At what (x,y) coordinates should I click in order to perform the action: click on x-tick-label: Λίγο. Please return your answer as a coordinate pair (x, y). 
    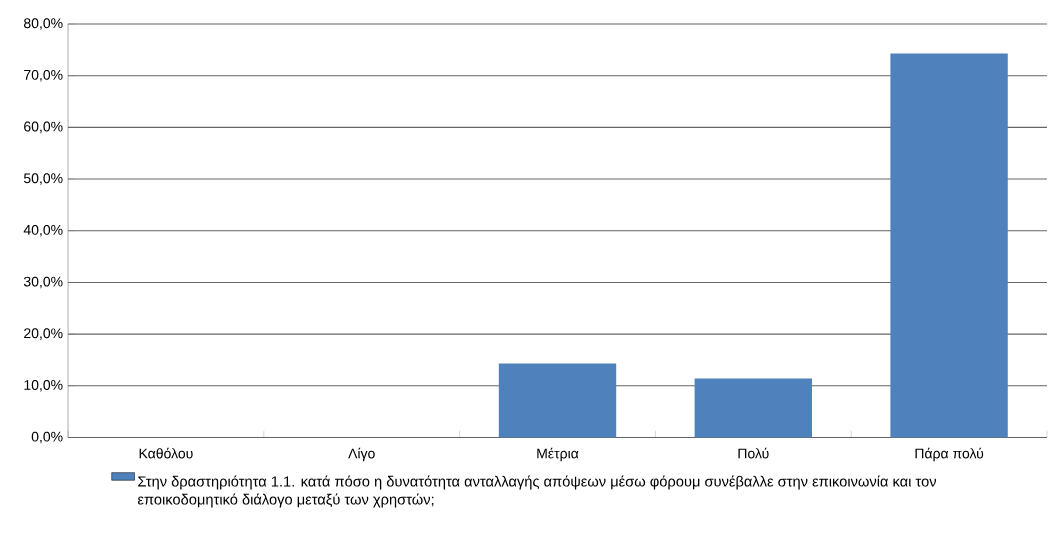
    Looking at the image, I should click on (361, 454).